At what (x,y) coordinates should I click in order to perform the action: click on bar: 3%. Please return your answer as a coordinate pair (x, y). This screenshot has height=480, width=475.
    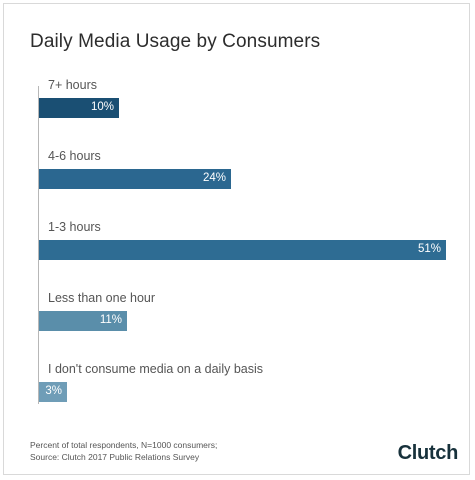
    Looking at the image, I should click on (53, 392).